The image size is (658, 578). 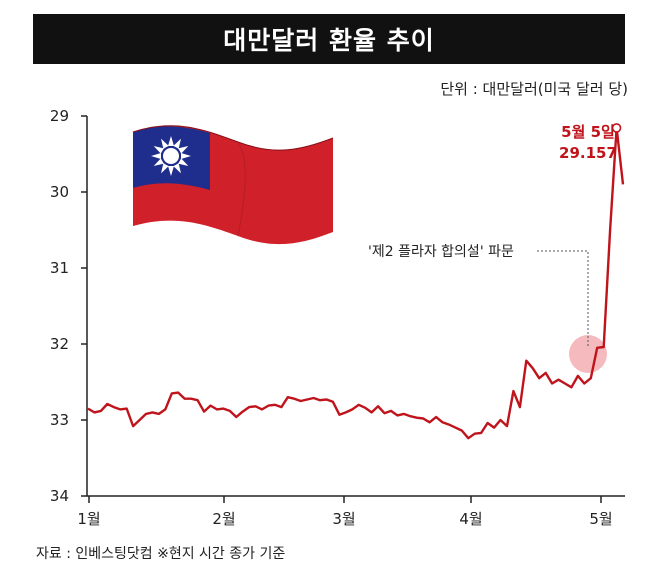 What do you see at coordinates (588, 153) in the screenshot?
I see `peak-value-label: 29.157` at bounding box center [588, 153].